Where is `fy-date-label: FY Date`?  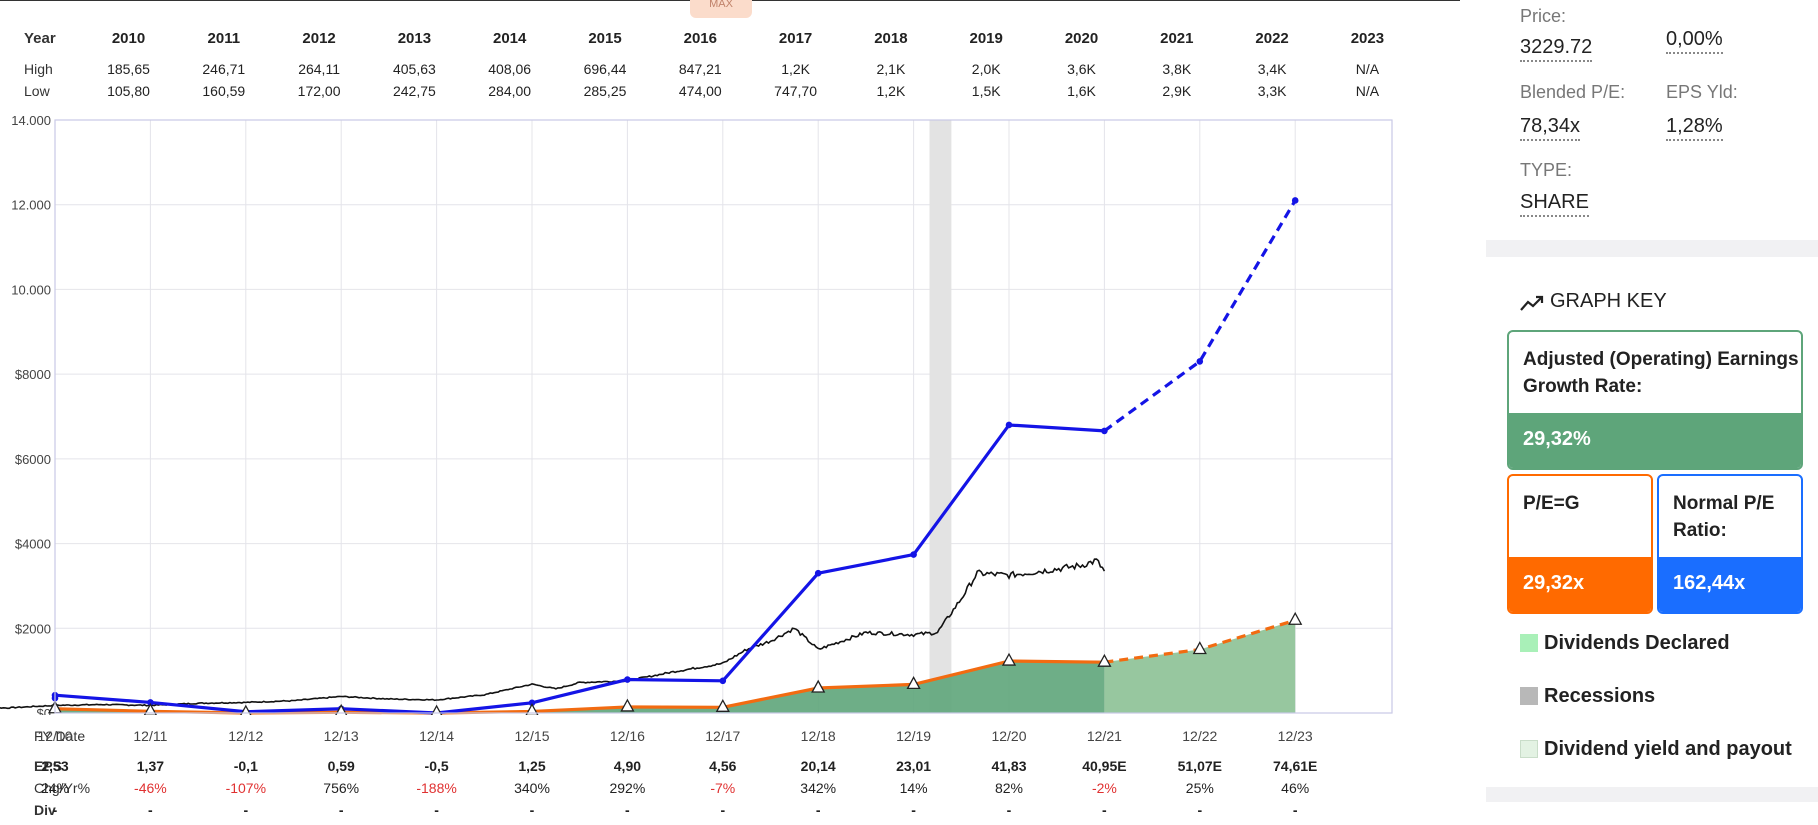 fy-date-label: FY Date is located at coordinates (60, 736).